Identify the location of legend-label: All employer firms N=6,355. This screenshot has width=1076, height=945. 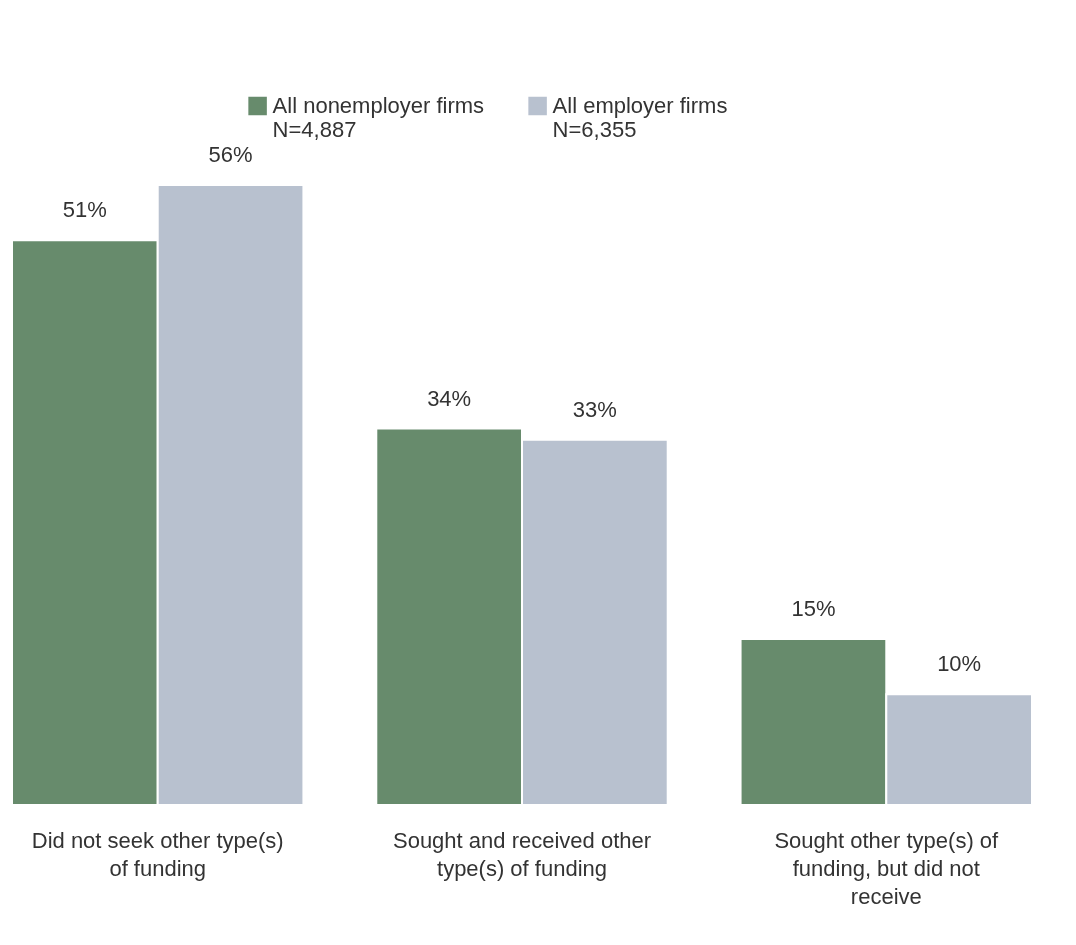
(640, 117).